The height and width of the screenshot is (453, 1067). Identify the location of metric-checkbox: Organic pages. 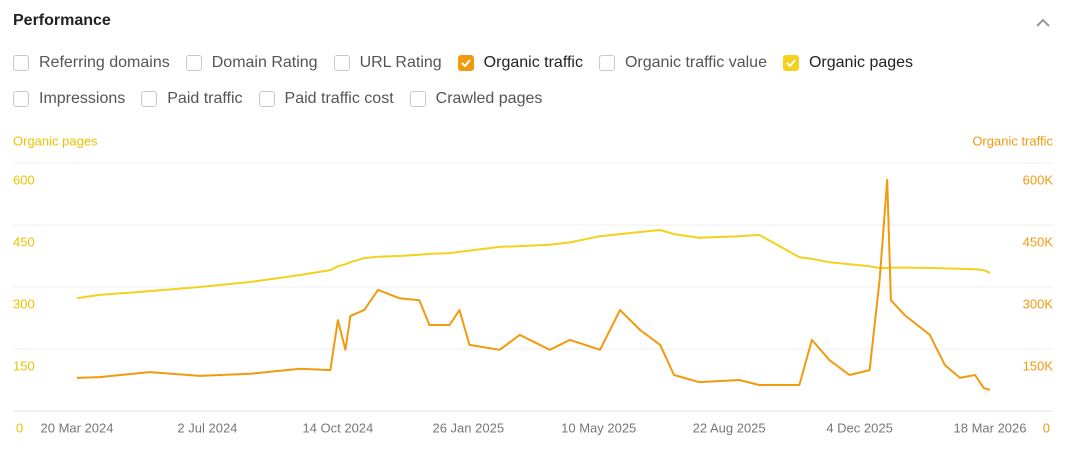
(848, 63).